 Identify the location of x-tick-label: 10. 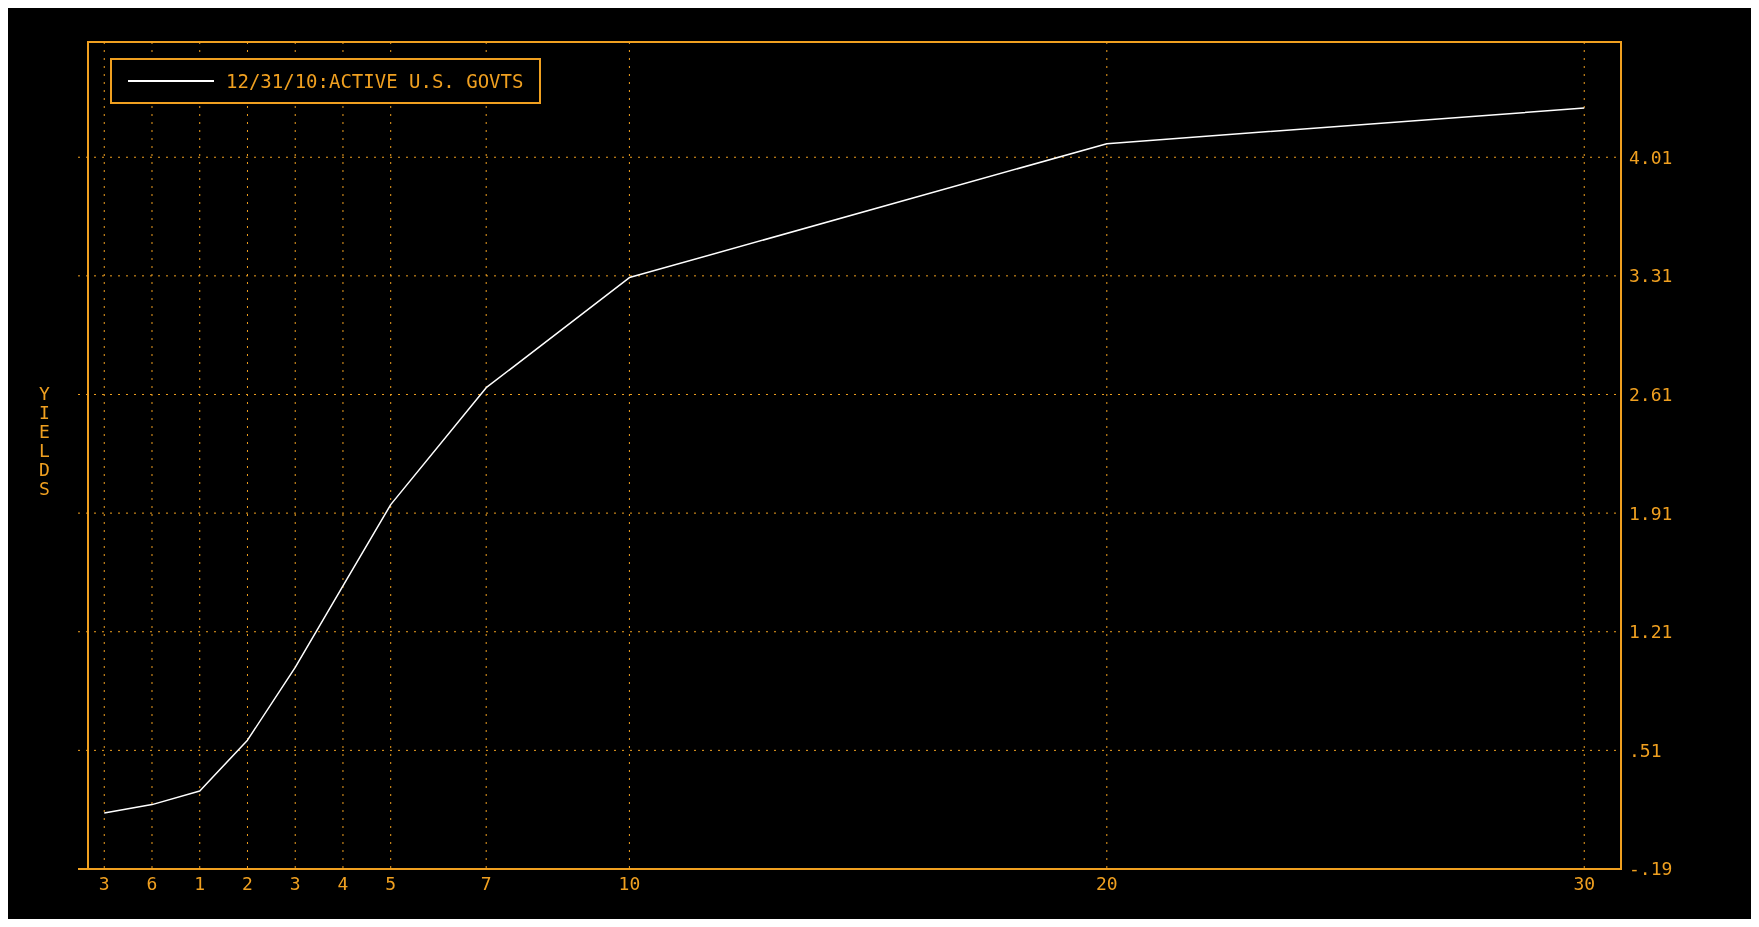
(629, 883).